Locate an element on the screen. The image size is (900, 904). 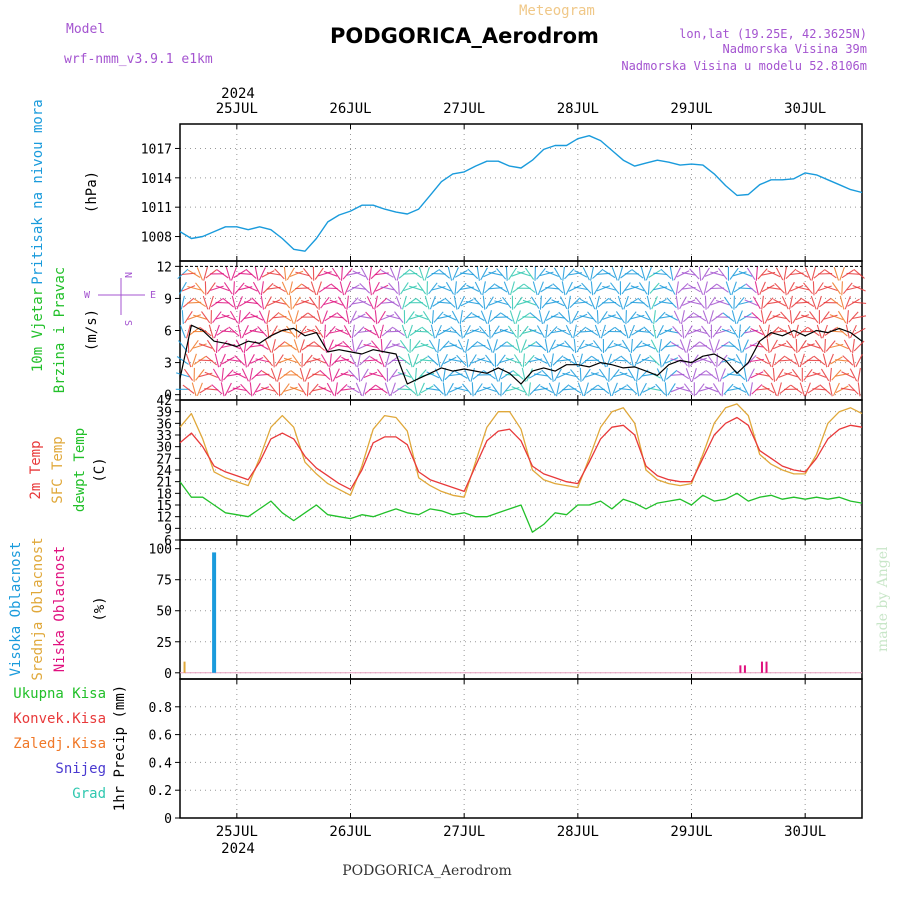
y-tick-label: 0.2 is located at coordinates (160, 791).